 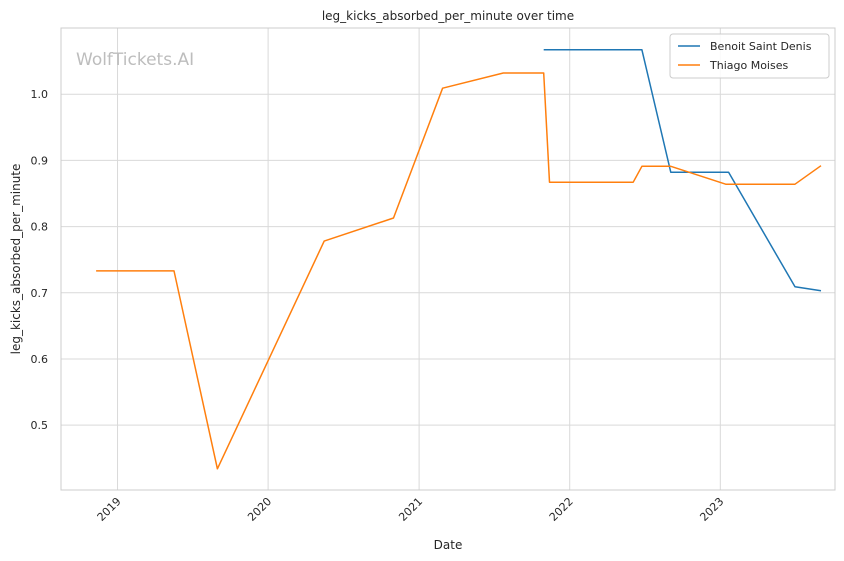 What do you see at coordinates (448, 16) in the screenshot?
I see `chart-title: leg_kicks_absorbed_per_minute over time` at bounding box center [448, 16].